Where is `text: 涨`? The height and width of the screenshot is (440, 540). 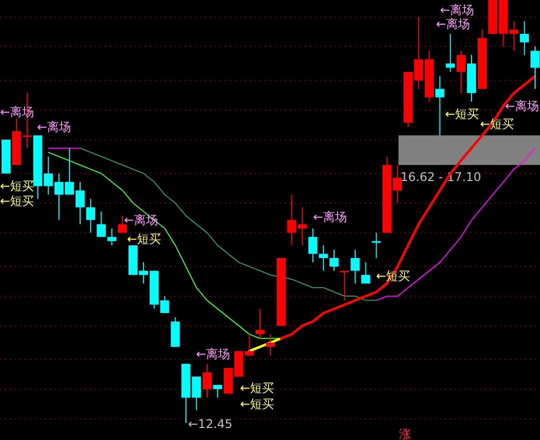 text: 涨 is located at coordinates (405, 433).